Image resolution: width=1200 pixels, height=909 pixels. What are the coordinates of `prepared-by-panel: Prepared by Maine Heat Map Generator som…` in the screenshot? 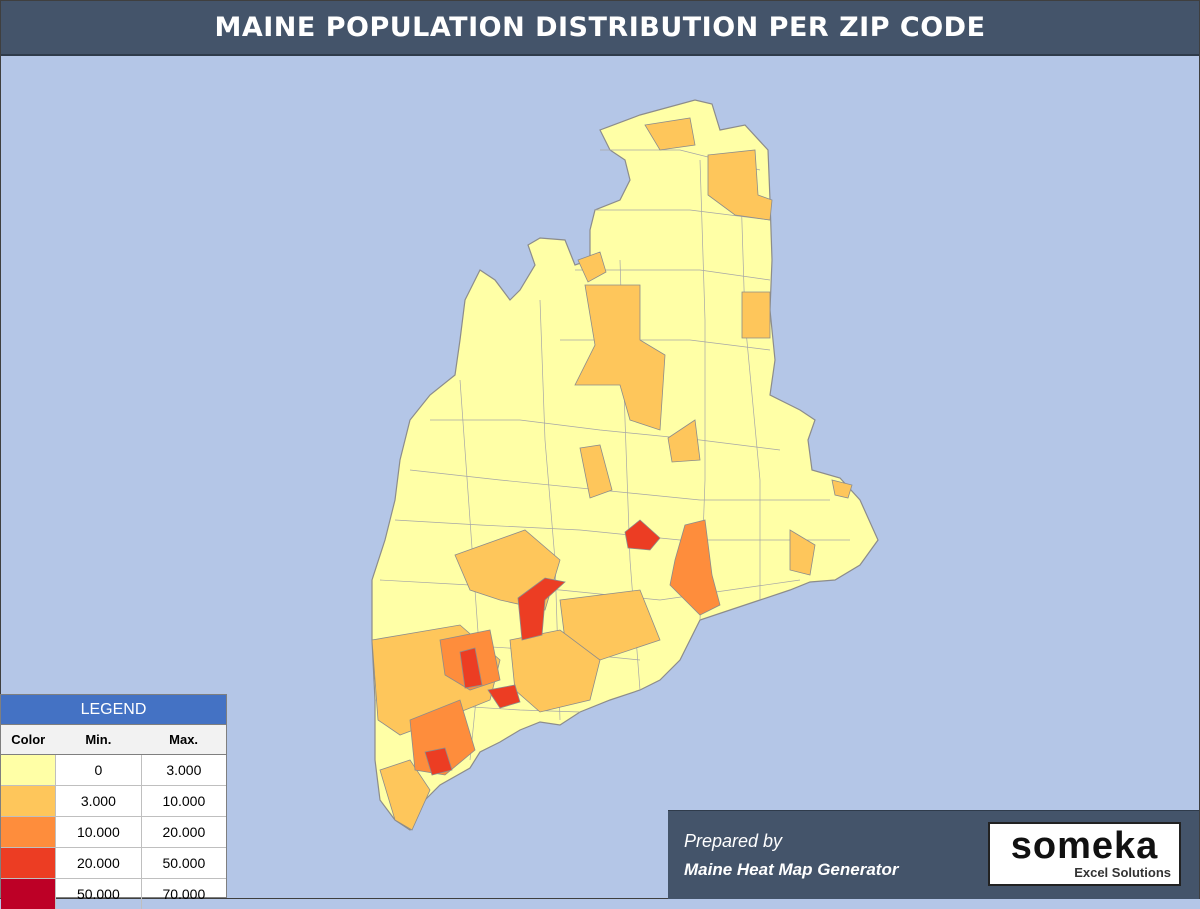 It's located at (933, 854).